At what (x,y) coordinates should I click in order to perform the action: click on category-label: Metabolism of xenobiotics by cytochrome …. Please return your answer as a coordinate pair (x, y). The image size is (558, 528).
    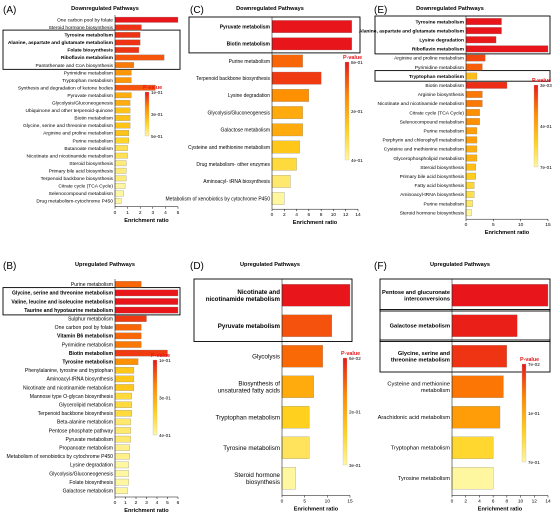
    Looking at the image, I should click on (218, 199).